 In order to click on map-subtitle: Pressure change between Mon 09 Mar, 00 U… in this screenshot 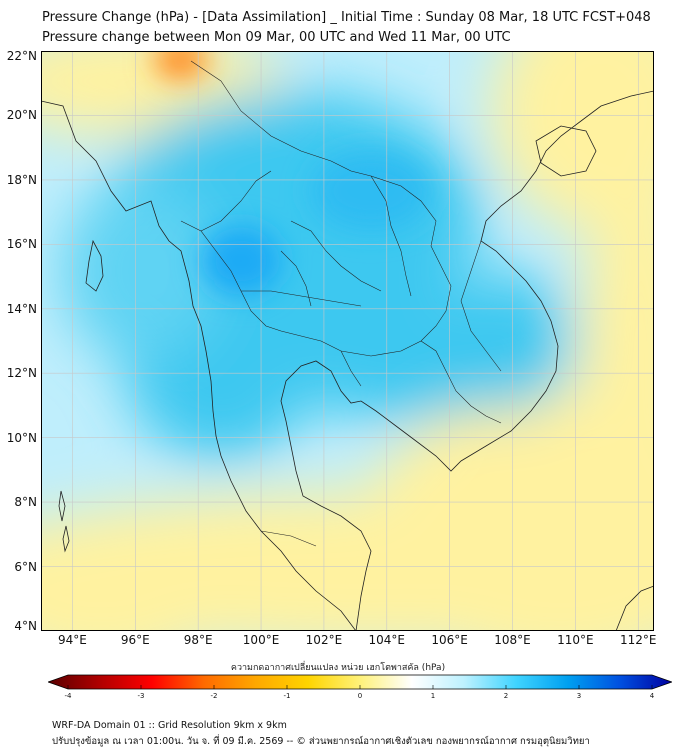, I will do `click(276, 37)`.